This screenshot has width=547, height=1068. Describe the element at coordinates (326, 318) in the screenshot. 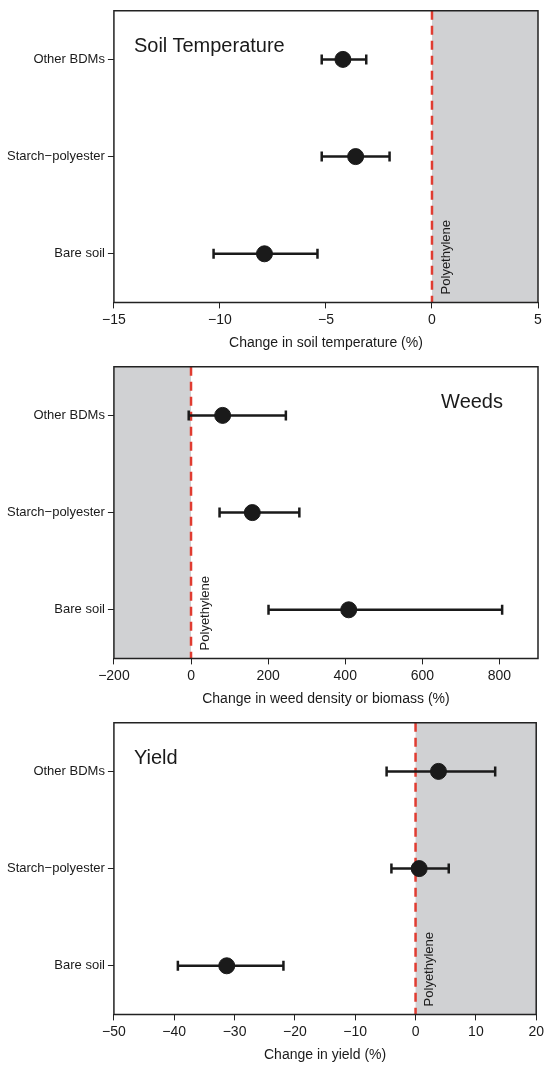

I see `x-tick-label: −5` at that location.